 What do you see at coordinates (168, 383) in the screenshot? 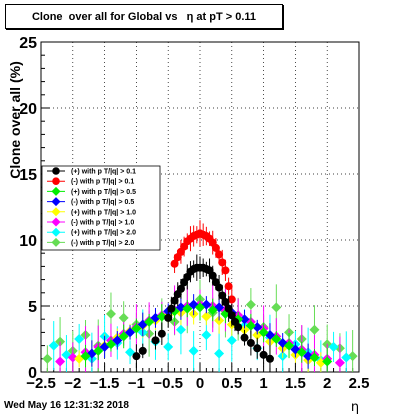
I see `x-tick-label: −0.5` at bounding box center [168, 383].